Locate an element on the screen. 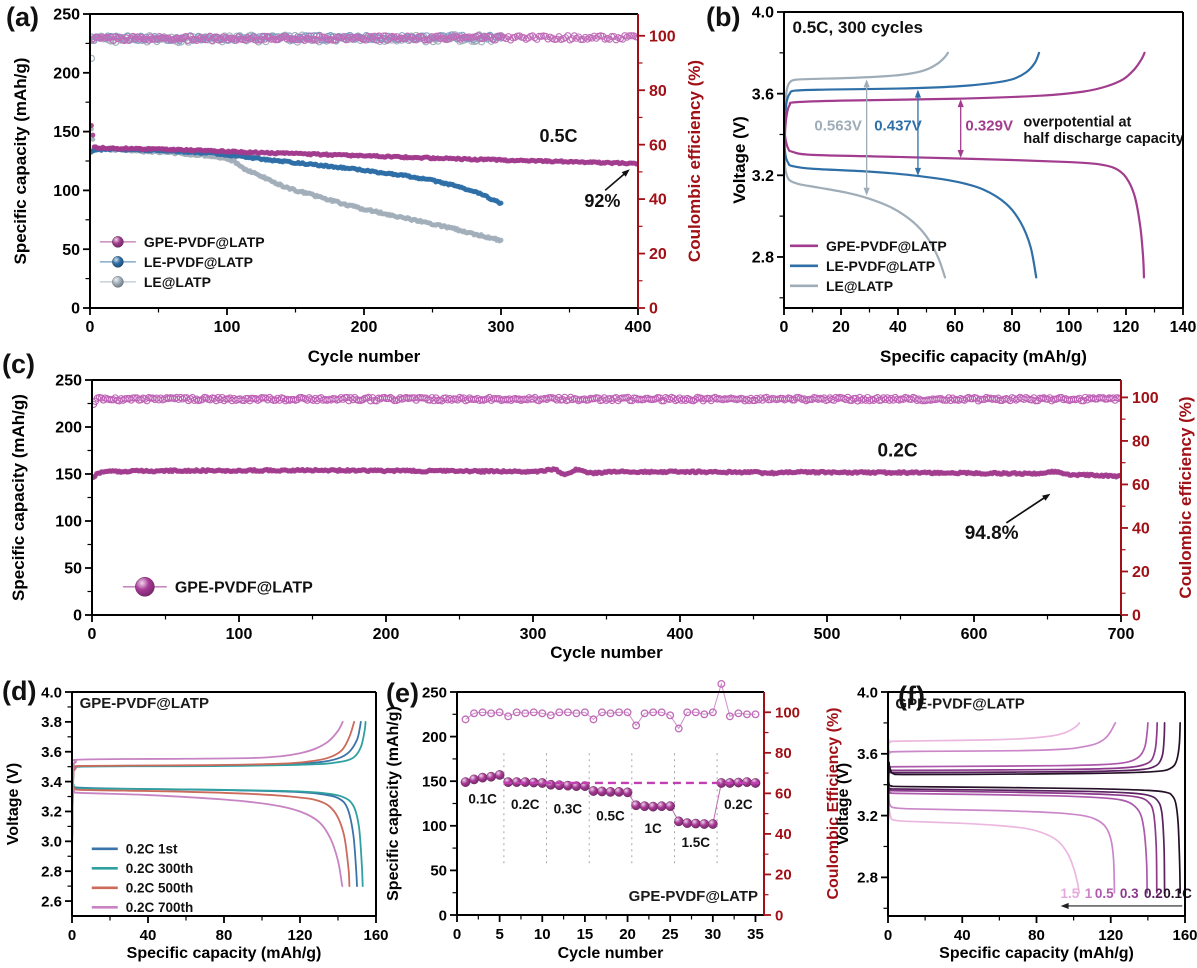 The width and height of the screenshot is (1197, 968). svg-text: 1 is located at coordinates (1089, 893).